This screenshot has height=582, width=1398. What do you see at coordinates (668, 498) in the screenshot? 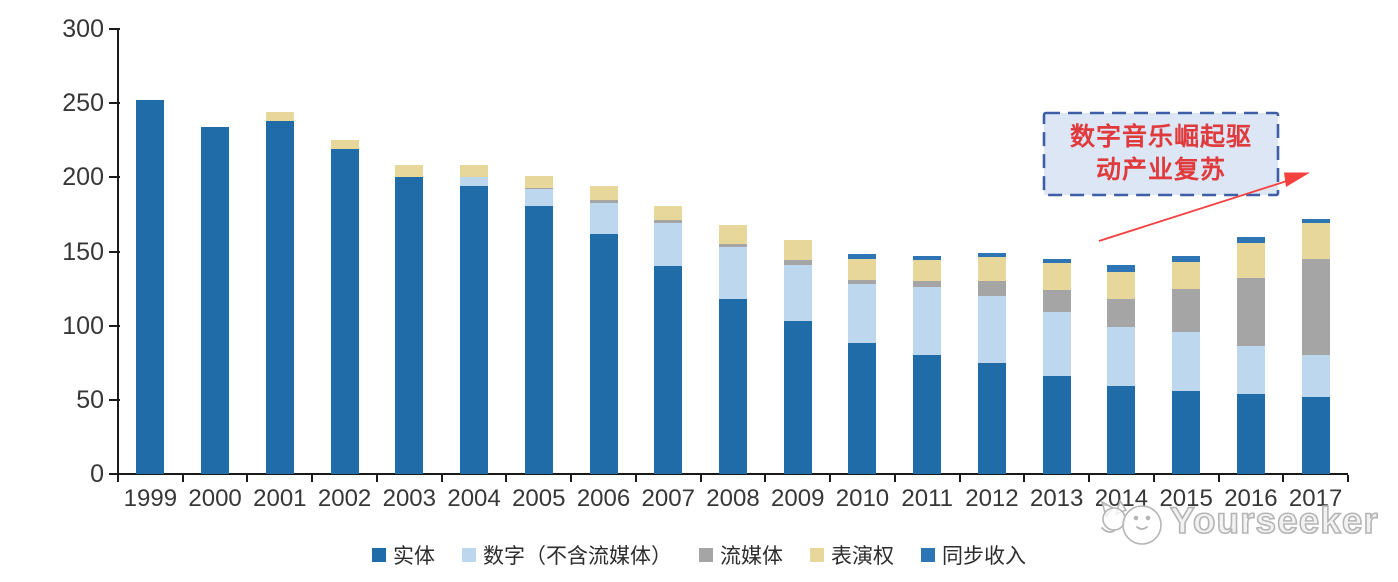
I see `x-tick-label: 2007` at bounding box center [668, 498].